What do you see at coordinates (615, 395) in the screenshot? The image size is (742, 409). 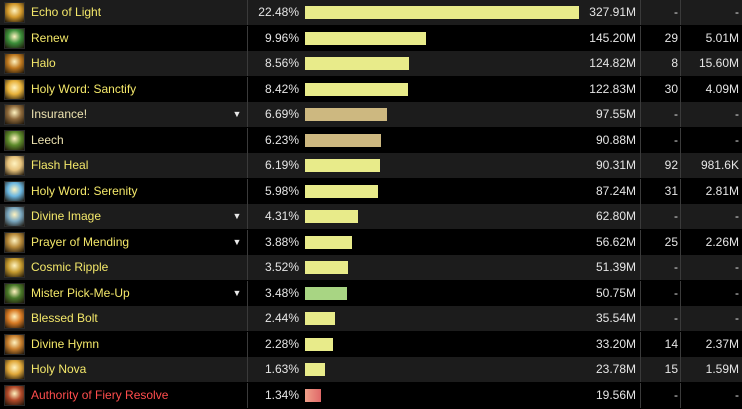 I see `amount-value: 19.56M` at bounding box center [615, 395].